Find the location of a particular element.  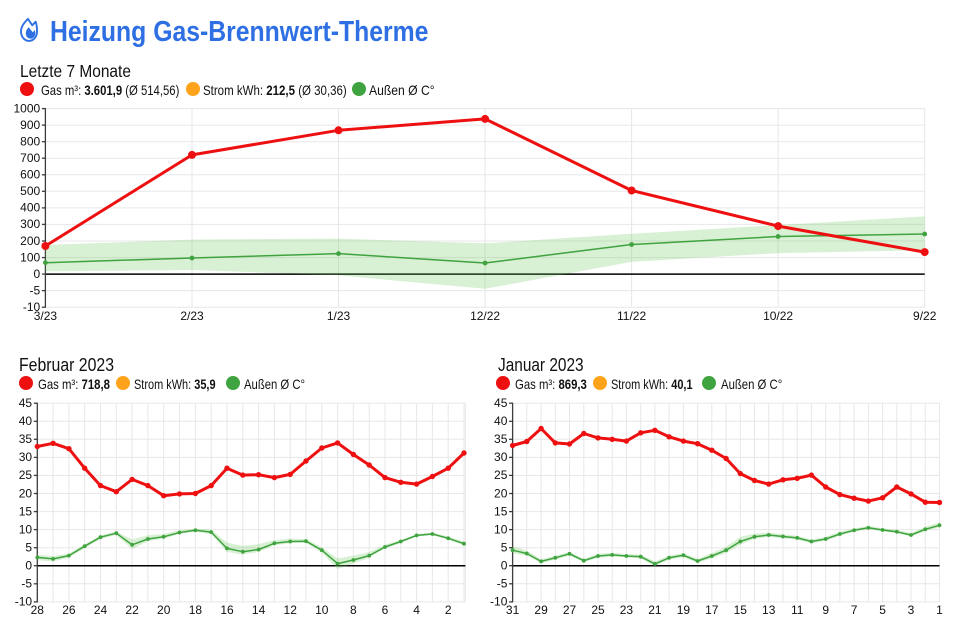

svg-text: 14 is located at coordinates (259, 610).